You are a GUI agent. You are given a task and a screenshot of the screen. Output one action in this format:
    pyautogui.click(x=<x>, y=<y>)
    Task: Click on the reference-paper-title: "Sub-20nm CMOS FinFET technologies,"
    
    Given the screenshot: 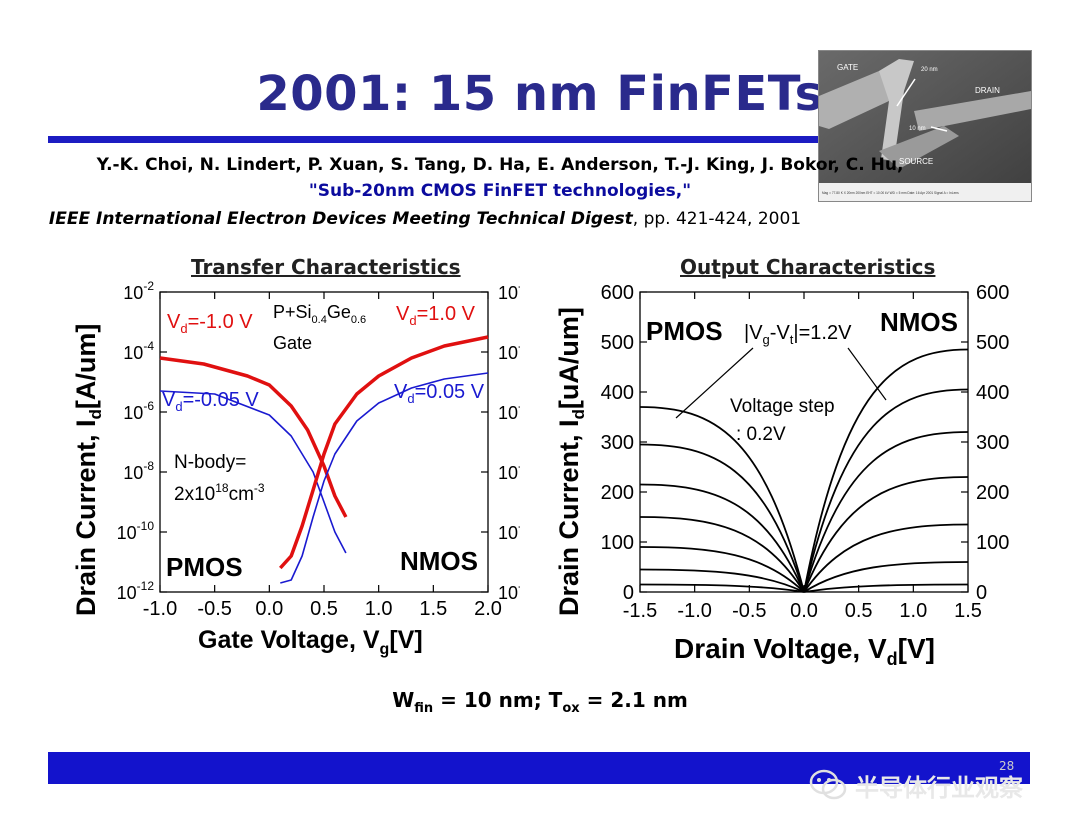 What is the action you would take?
    pyautogui.click(x=500, y=191)
    